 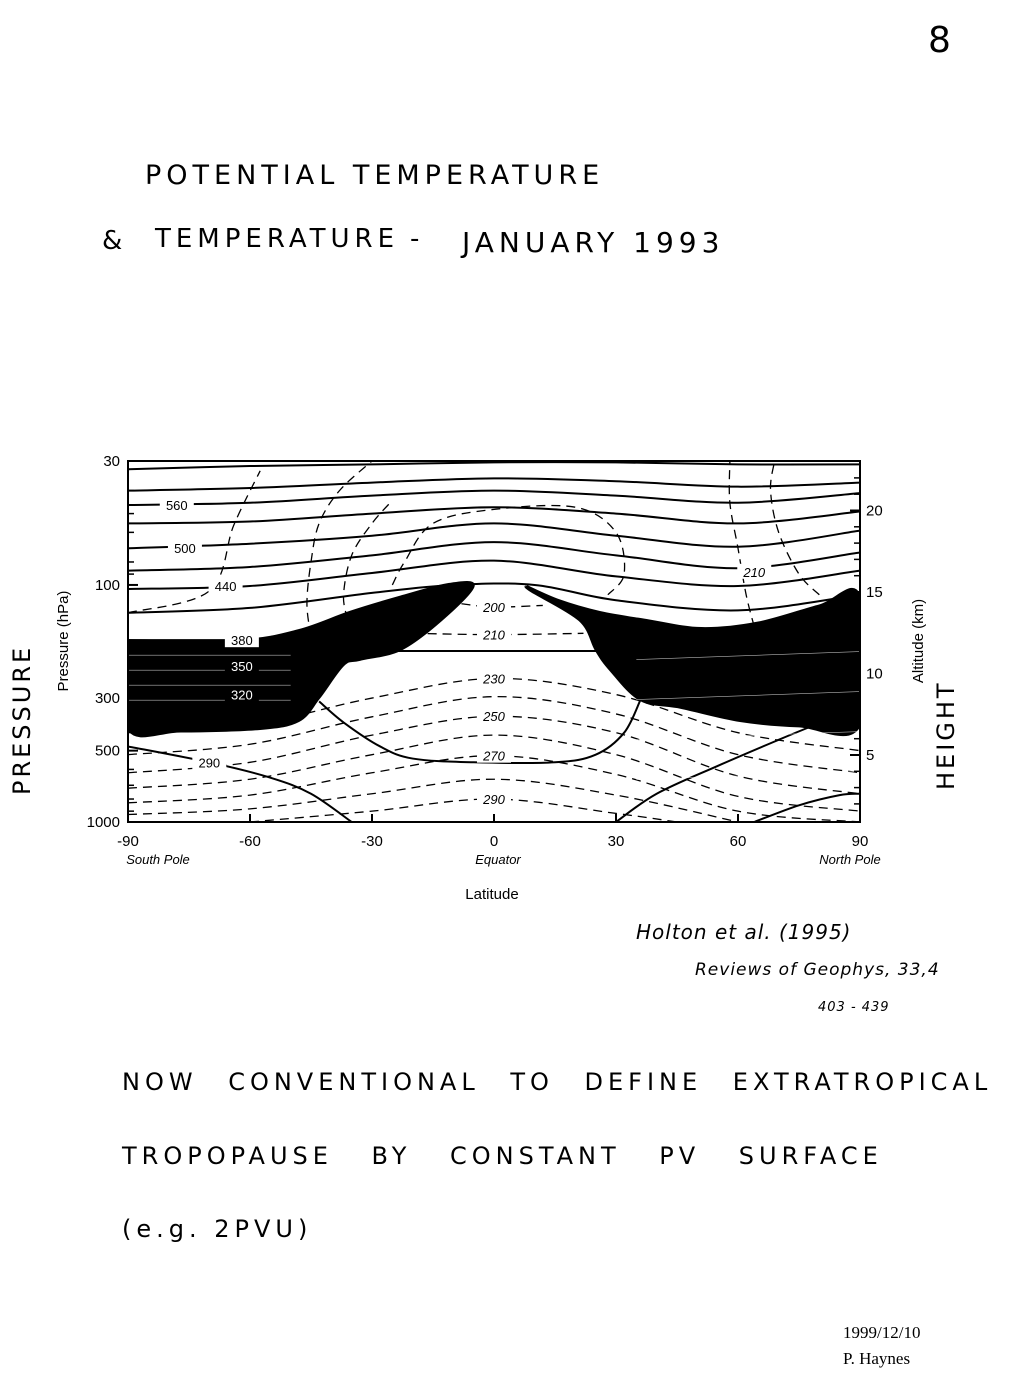 I want to click on x-tick-label: -30, so click(x=372, y=841).